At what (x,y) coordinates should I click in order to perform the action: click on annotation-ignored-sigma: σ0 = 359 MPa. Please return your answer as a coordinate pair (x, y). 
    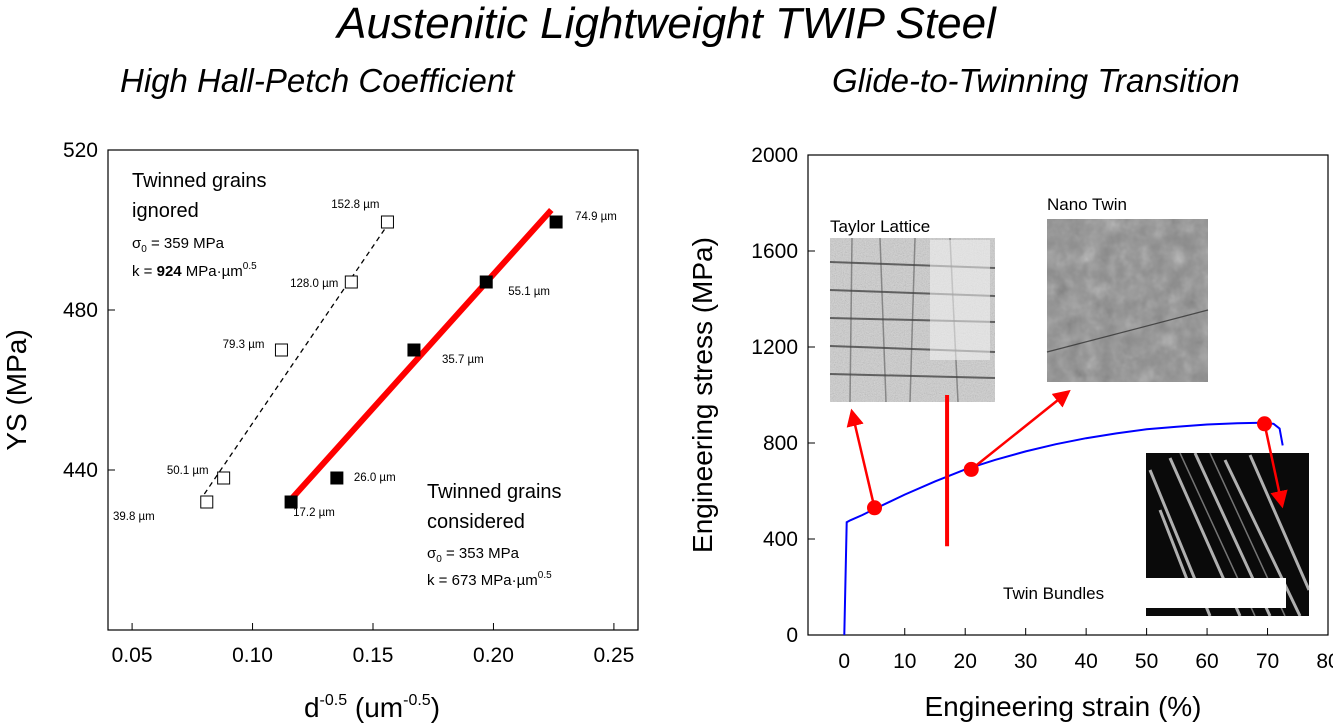
    Looking at the image, I should click on (178, 245).